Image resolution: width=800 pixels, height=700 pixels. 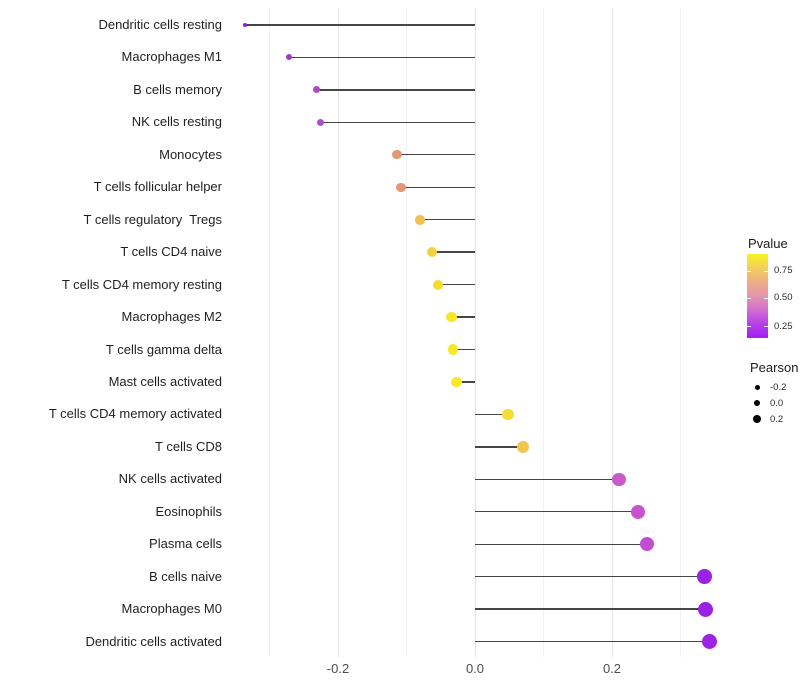 I want to click on pearson-key-label: -0.2, so click(x=778, y=387).